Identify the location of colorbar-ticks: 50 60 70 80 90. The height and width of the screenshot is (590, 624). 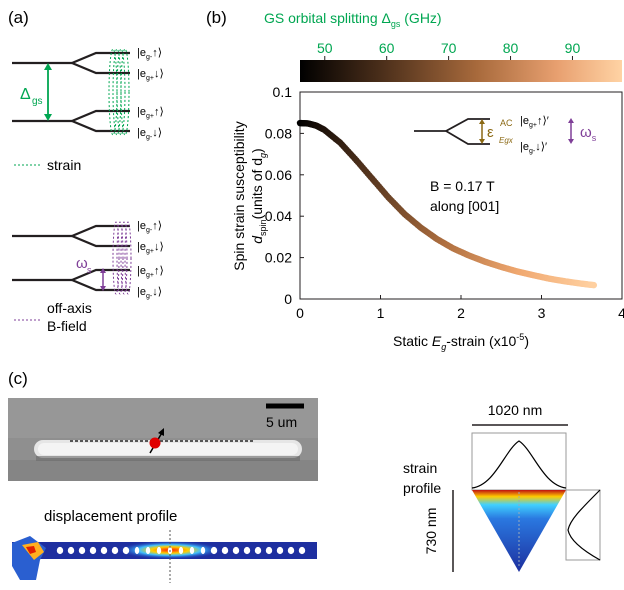
(448, 50).